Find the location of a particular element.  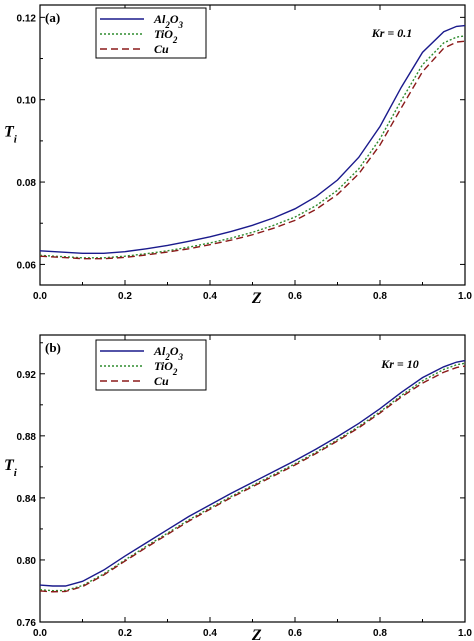

kr-annotation: Kr = 0.1 is located at coordinates (392, 33).